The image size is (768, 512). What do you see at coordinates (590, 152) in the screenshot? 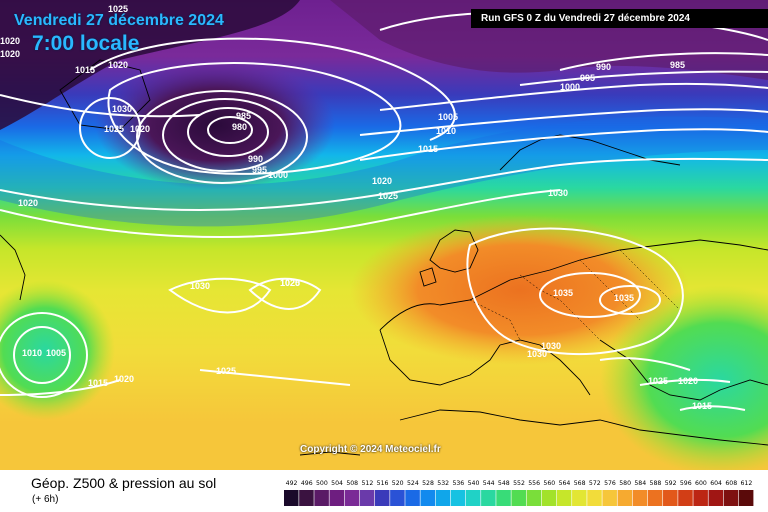
I see `scandinavia-coast` at bounding box center [590, 152].